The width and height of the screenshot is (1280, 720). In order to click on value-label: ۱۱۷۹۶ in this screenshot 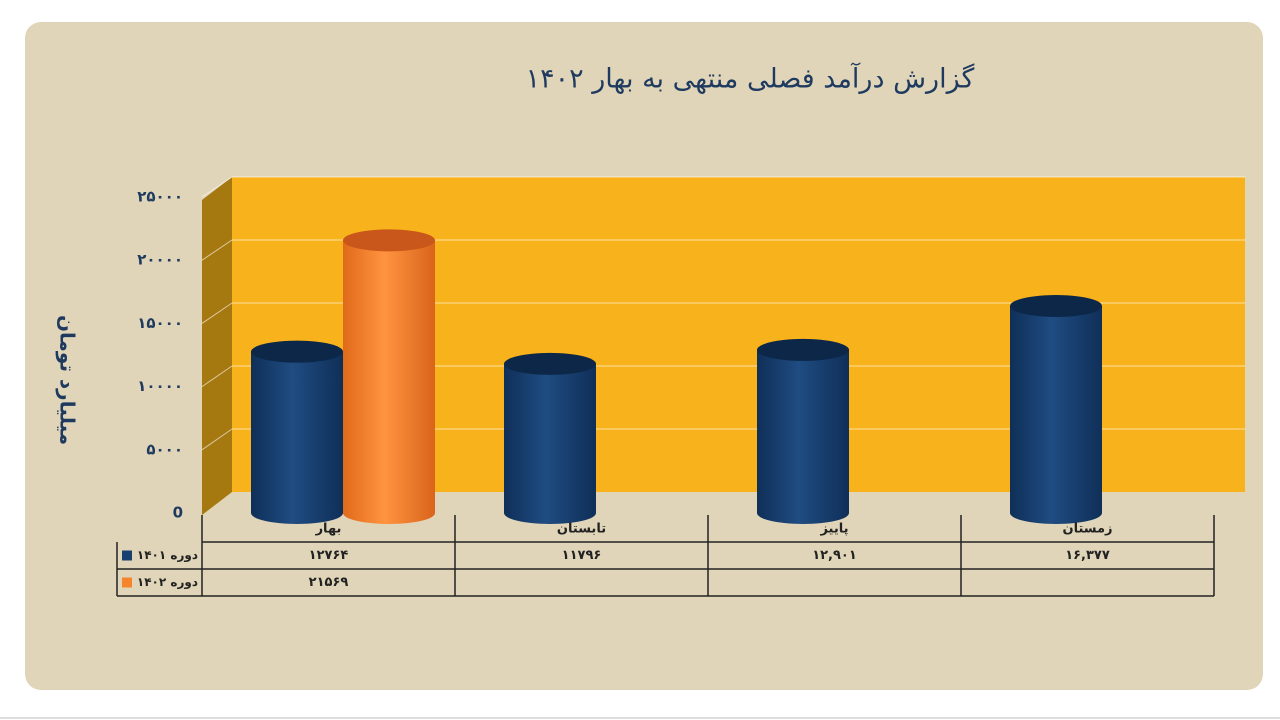, I will do `click(582, 555)`.